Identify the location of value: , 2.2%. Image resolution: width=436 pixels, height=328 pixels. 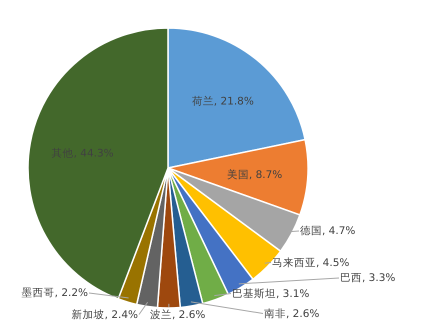
(71, 293).